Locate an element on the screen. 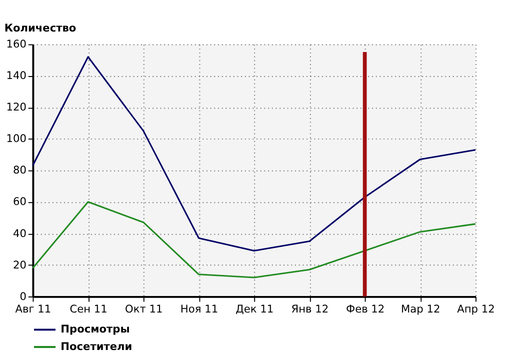 The image size is (514, 360). x-tick-label: Янв 12 is located at coordinates (310, 309).